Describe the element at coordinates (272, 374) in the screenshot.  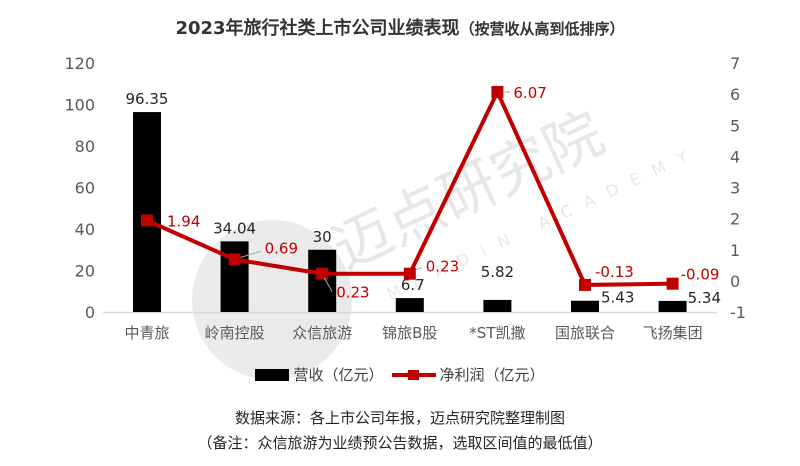
I see `bar-swatch-icon` at that location.